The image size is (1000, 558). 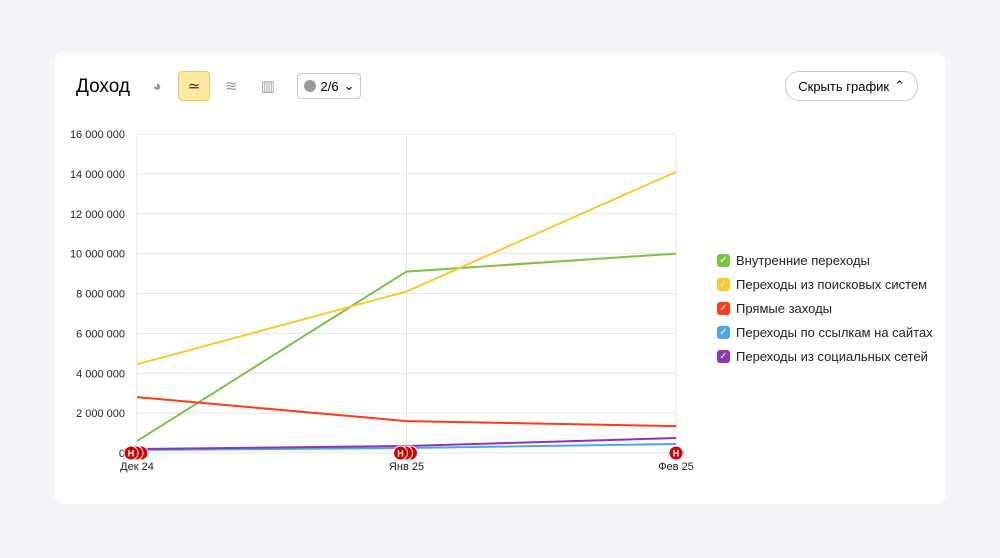 What do you see at coordinates (100, 334) in the screenshot?
I see `y-tick-label: 6 000 000` at bounding box center [100, 334].